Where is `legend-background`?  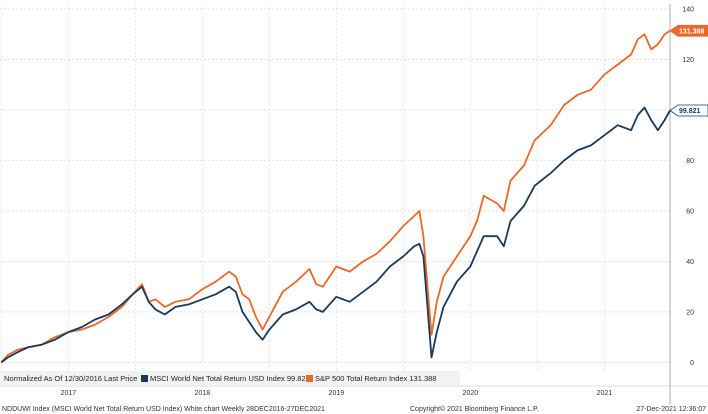
legend-background is located at coordinates (230, 378).